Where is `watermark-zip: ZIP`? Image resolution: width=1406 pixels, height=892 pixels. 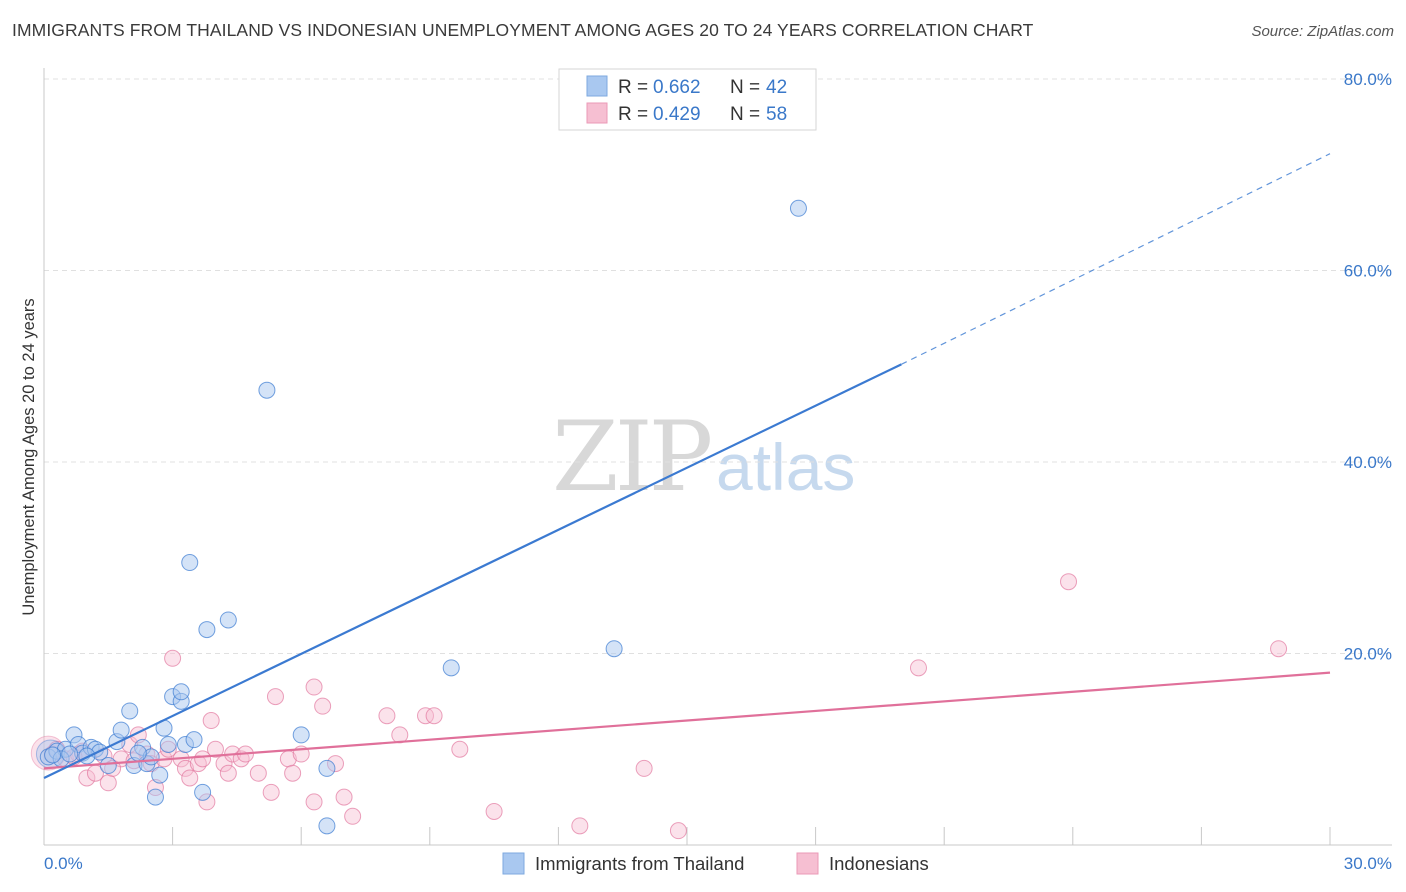
watermark-zip: ZIP is located at coordinates (631, 457).